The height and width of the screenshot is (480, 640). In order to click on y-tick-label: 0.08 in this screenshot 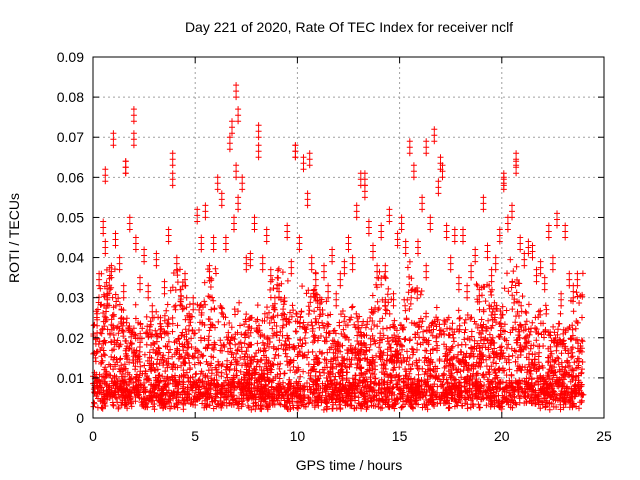, I will do `click(70, 97)`.